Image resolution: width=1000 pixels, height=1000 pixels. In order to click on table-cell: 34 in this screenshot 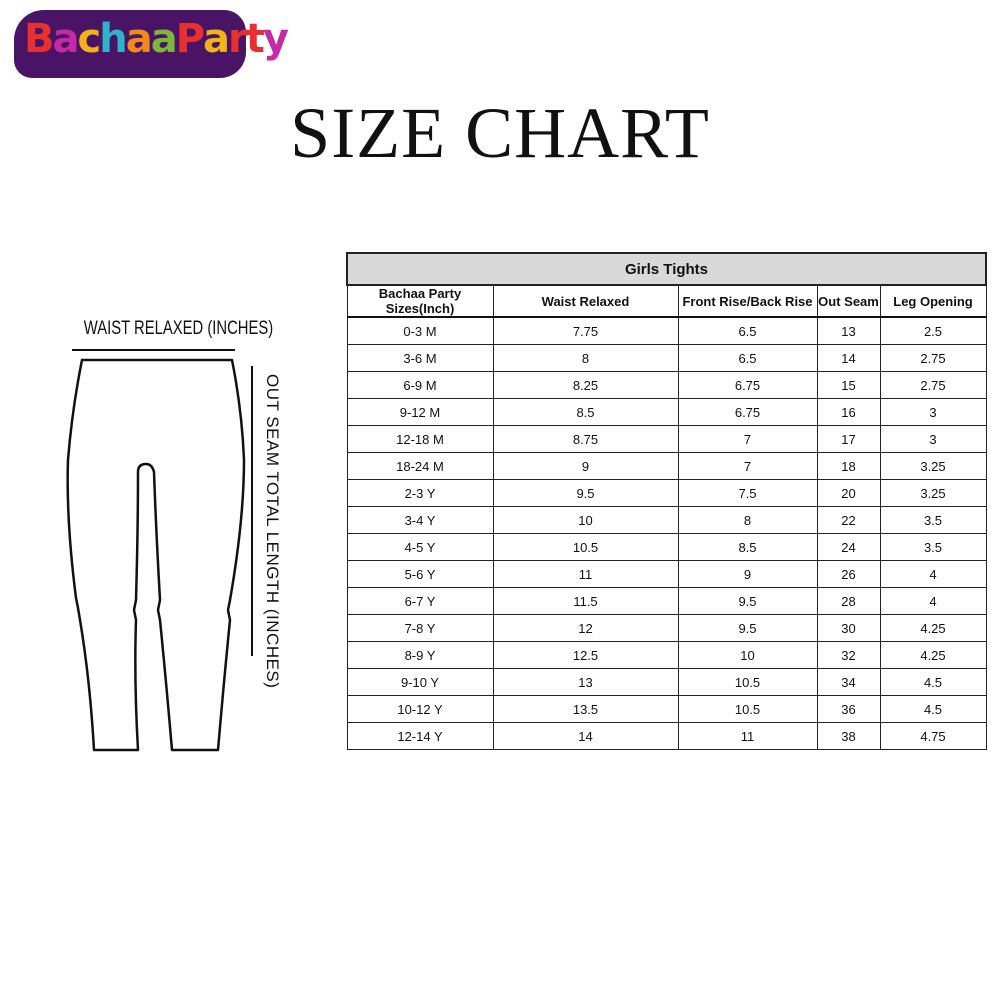, I will do `click(848, 682)`.